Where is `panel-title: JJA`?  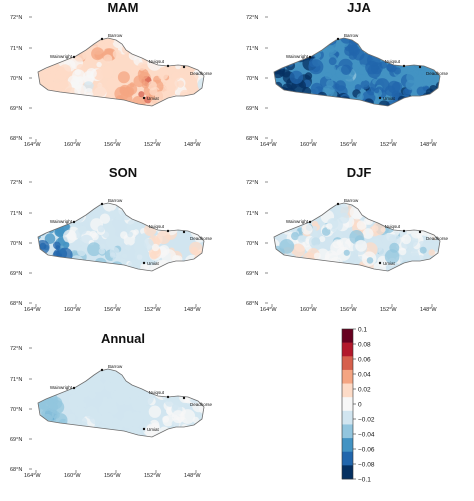
panel-title: JJA is located at coordinates (359, 7).